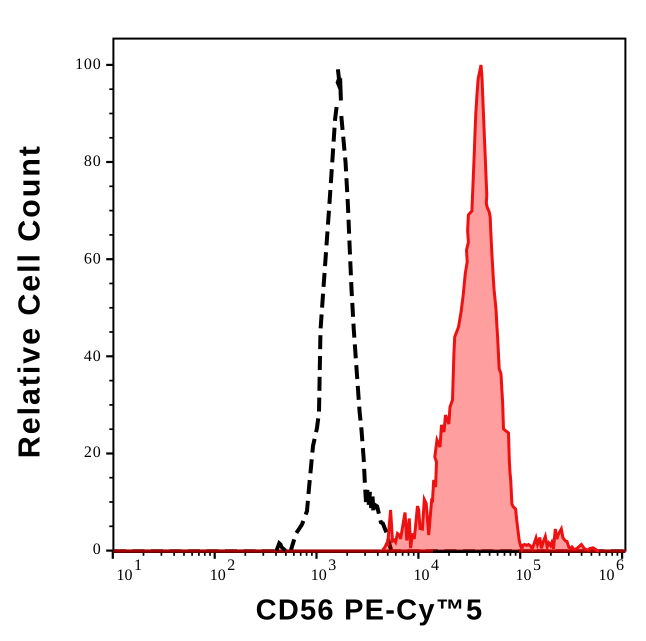  Describe the element at coordinates (93, 452) in the screenshot. I see `svg-text: 20` at that location.